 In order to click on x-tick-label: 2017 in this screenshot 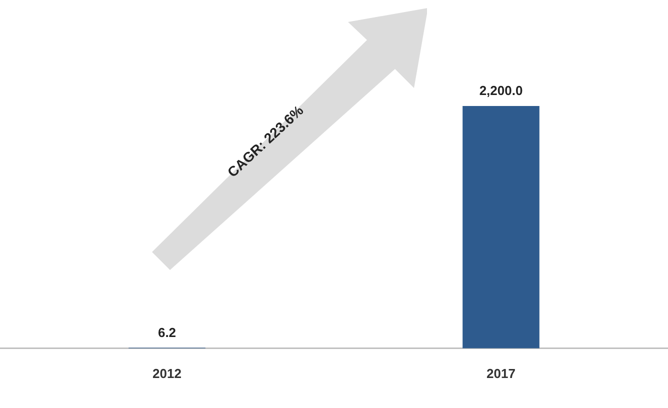, I will do `click(501, 373)`.